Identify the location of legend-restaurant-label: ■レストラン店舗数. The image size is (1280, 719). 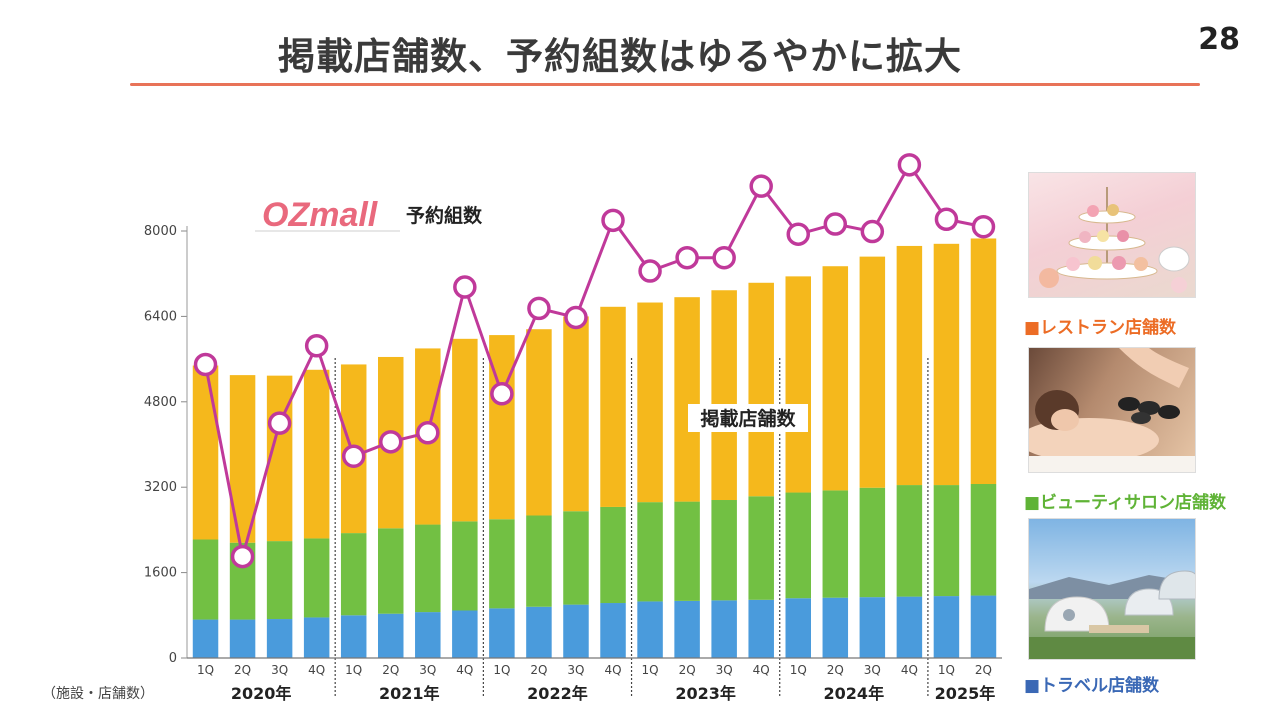
(1100, 328).